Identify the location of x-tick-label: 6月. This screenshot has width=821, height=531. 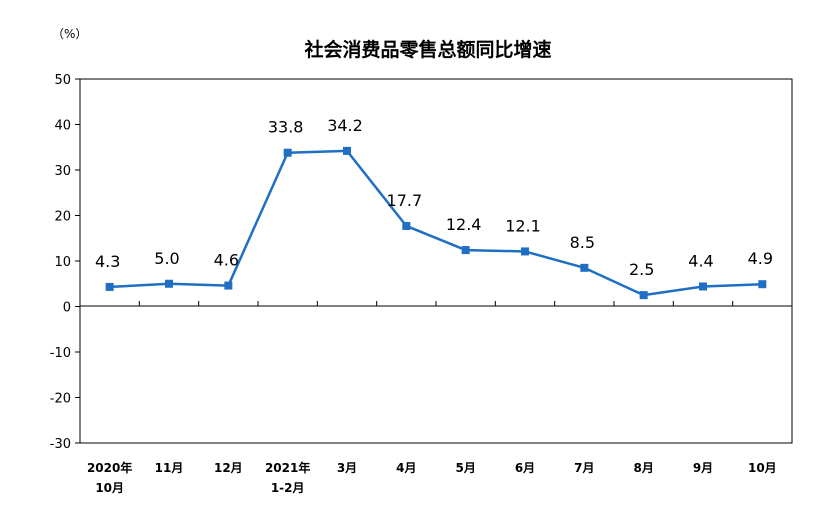
(525, 468).